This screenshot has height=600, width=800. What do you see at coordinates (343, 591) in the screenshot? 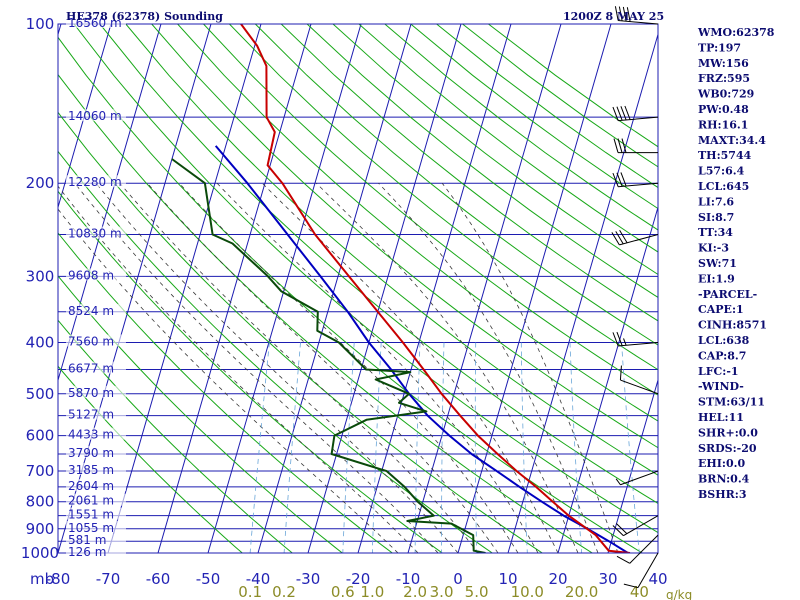
I see `mixing-ratio-label: 0.6` at bounding box center [343, 591].